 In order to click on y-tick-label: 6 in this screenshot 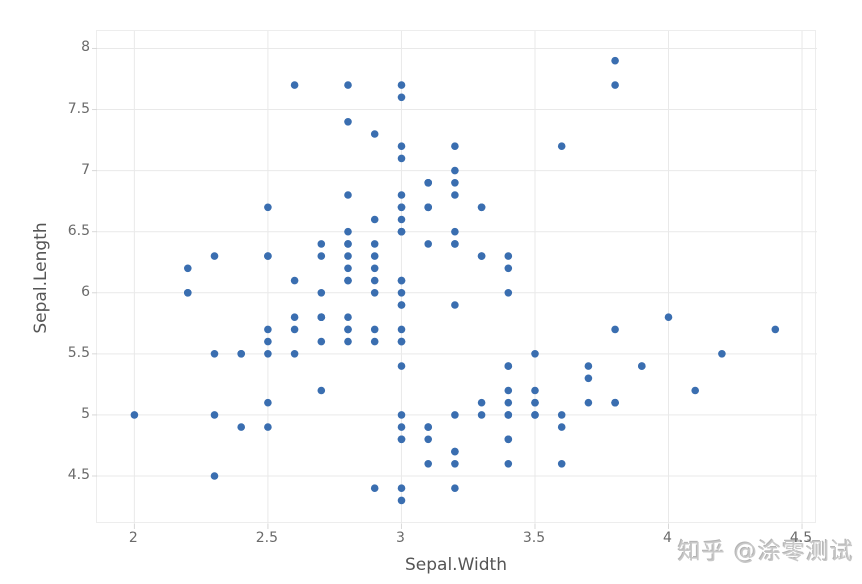, I will do `click(85, 291)`.